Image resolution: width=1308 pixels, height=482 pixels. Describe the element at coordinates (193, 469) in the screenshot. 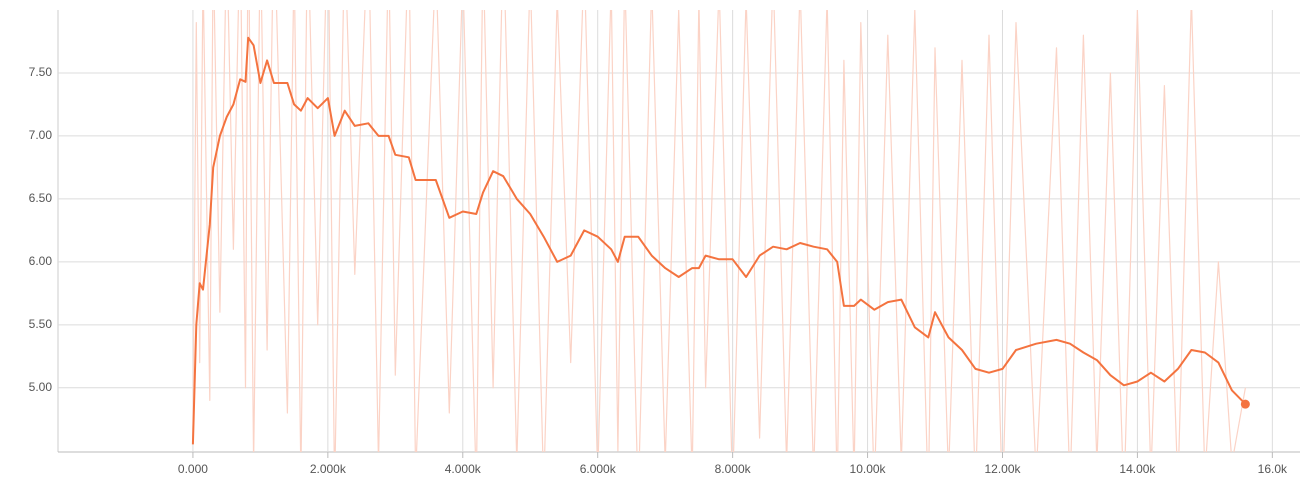

I see `x-tick-label: 0.000` at that location.